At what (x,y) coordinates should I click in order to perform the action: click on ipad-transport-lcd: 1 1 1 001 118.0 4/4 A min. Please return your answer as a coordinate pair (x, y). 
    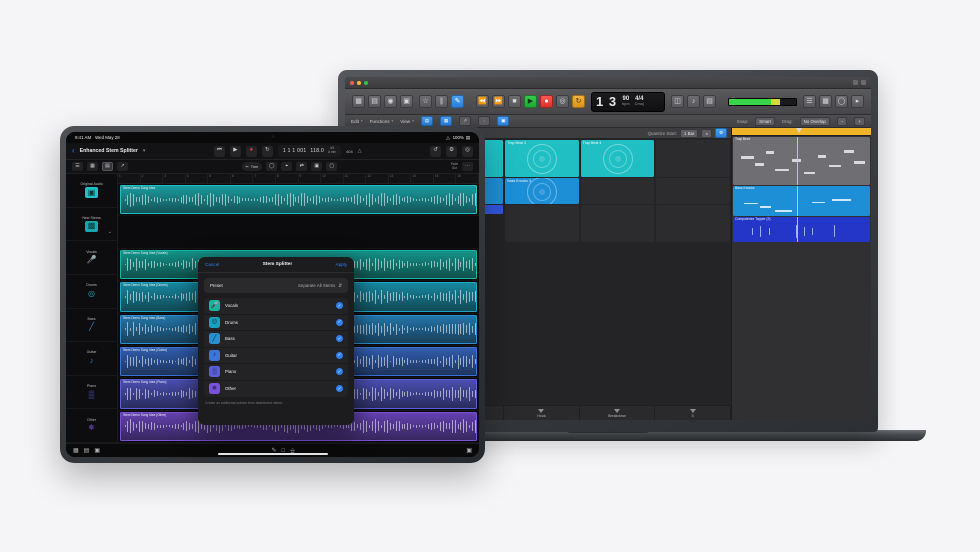
    Looking at the image, I should click on (309, 151).